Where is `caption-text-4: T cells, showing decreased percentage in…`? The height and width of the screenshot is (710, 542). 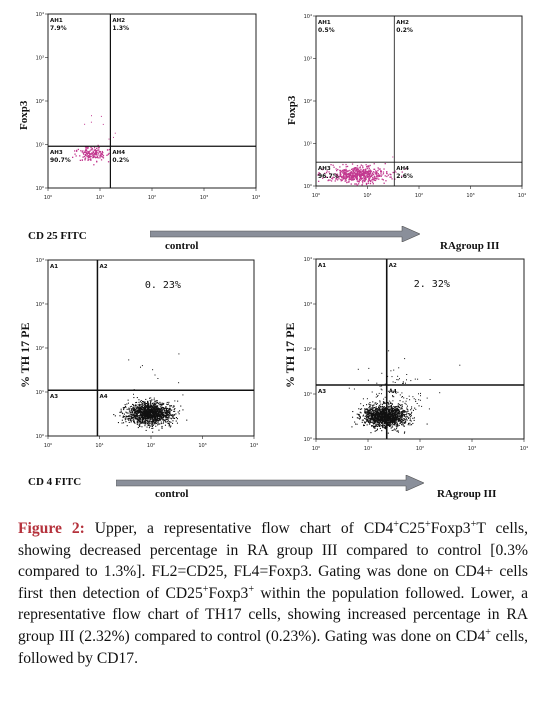
caption-text-4: T cells, showing decreased percentage in… is located at coordinates (273, 561).